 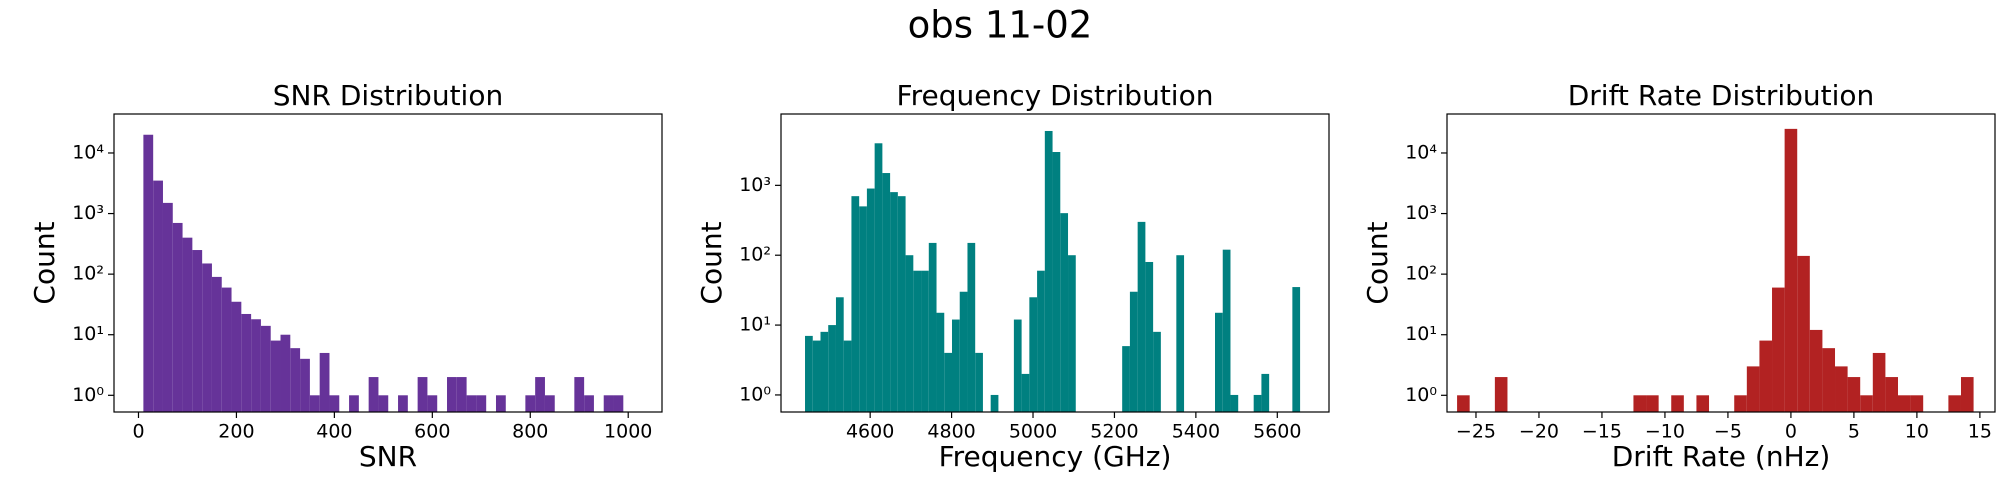 What do you see at coordinates (1602, 432) in the screenshot?
I see `x-tick-label: −15` at bounding box center [1602, 432].